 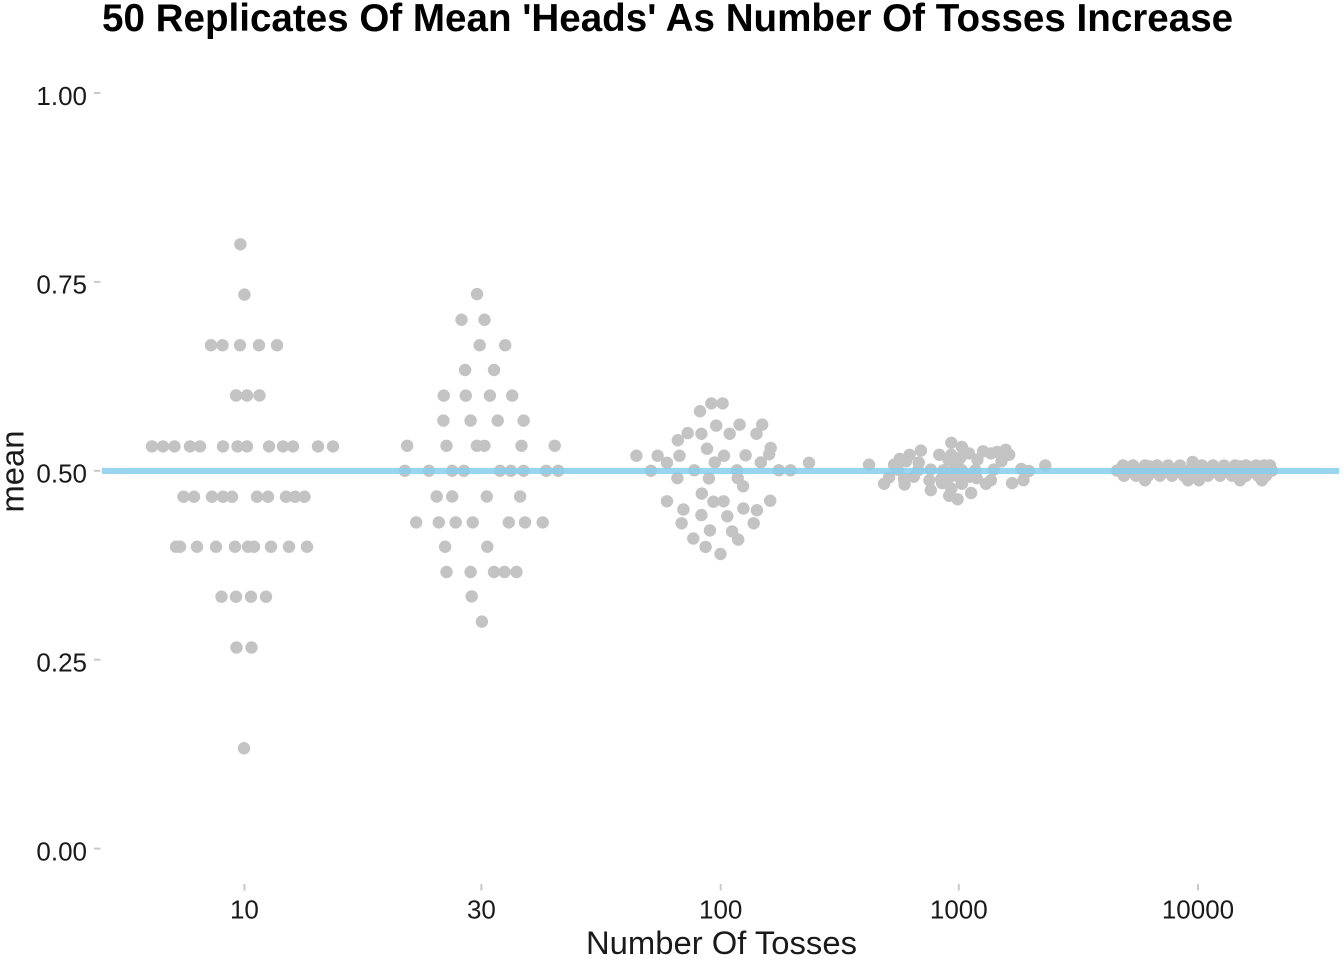 I want to click on svg-text: 10, so click(x=244, y=910).